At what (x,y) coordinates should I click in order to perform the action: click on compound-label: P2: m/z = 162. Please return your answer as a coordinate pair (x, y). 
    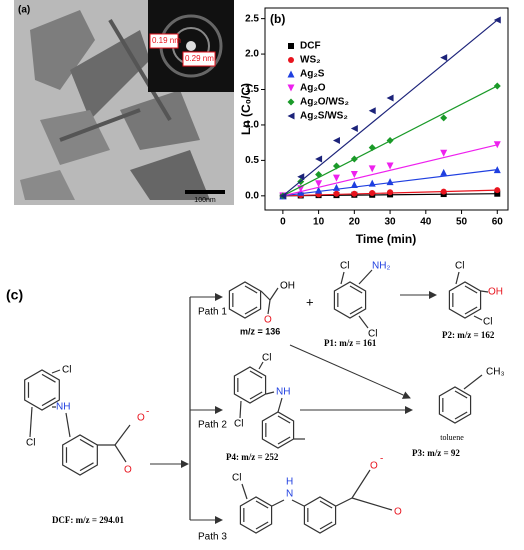
    Looking at the image, I should click on (468, 335).